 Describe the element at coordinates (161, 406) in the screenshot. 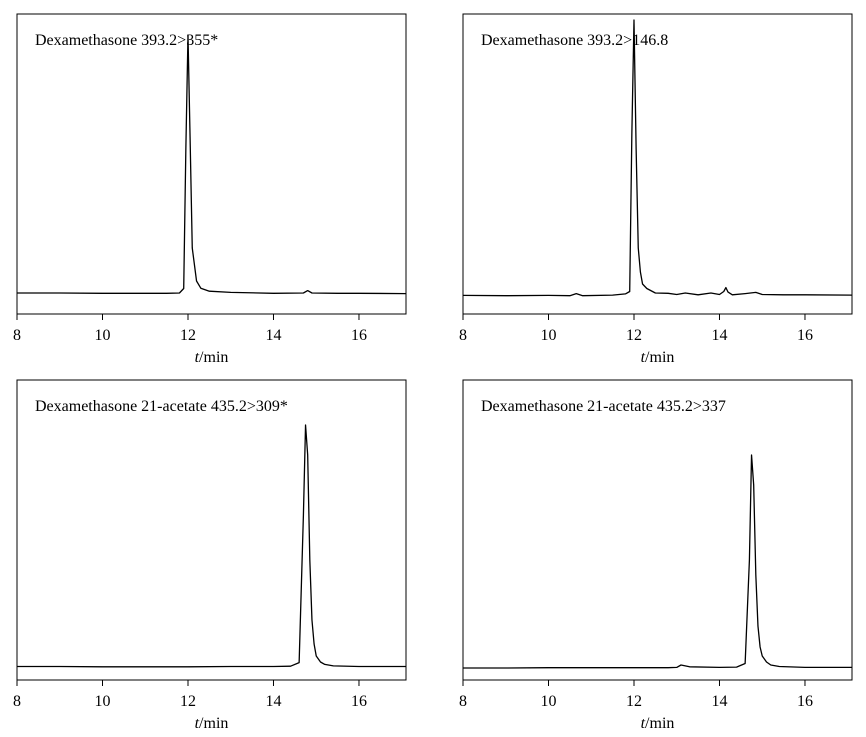

I see `chart-title: Dexamethasone 21-acetate 435.2>309*` at that location.